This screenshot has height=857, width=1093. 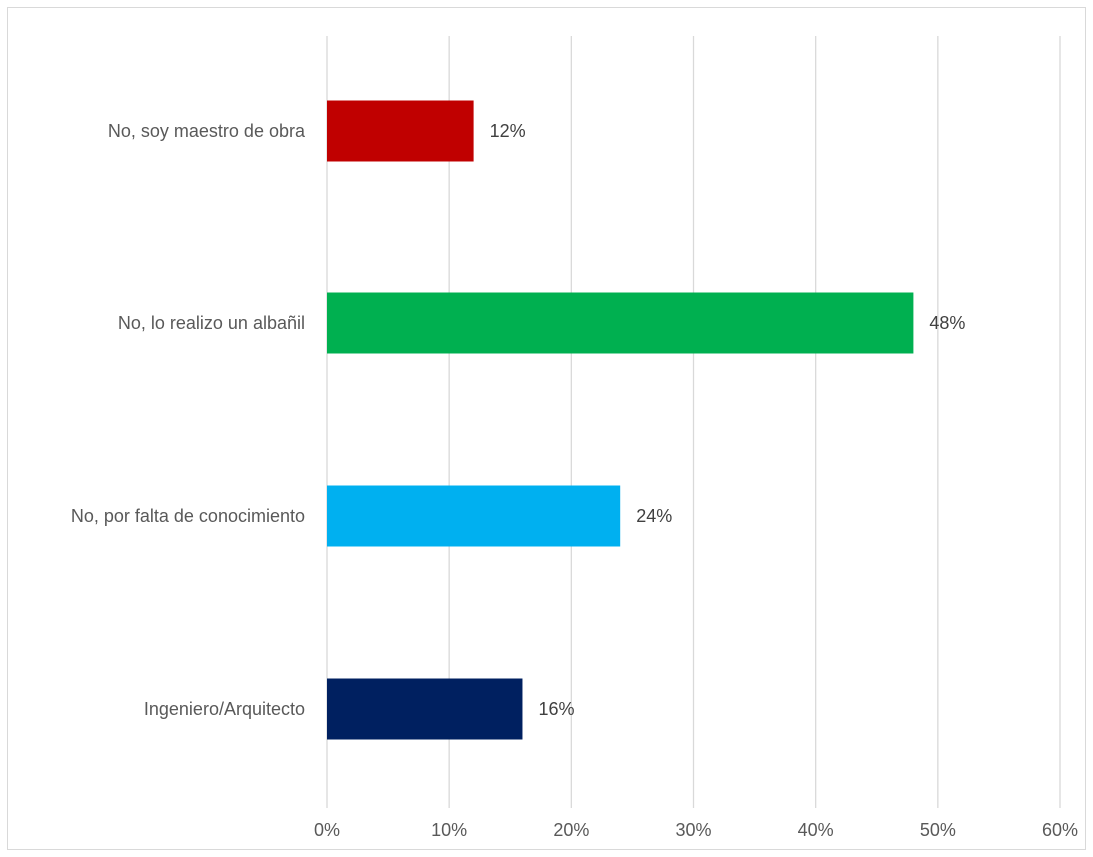 What do you see at coordinates (947, 323) in the screenshot?
I see `data-label: 48%` at bounding box center [947, 323].